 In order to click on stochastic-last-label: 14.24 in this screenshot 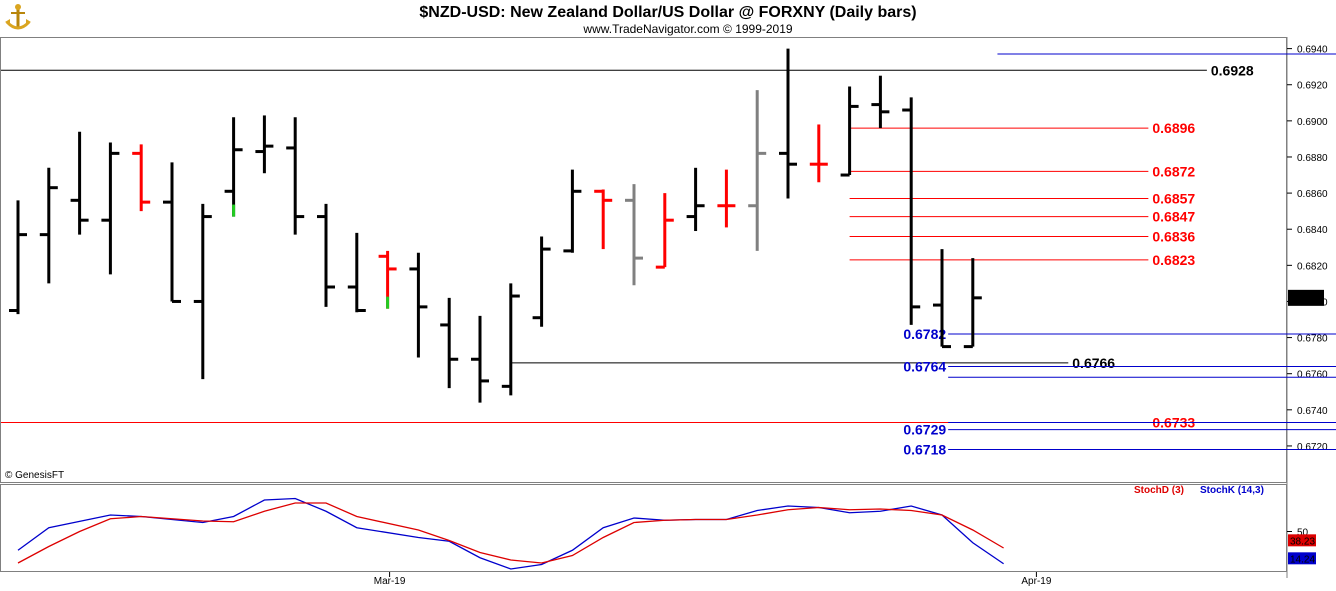, I will do `click(1302, 559)`.